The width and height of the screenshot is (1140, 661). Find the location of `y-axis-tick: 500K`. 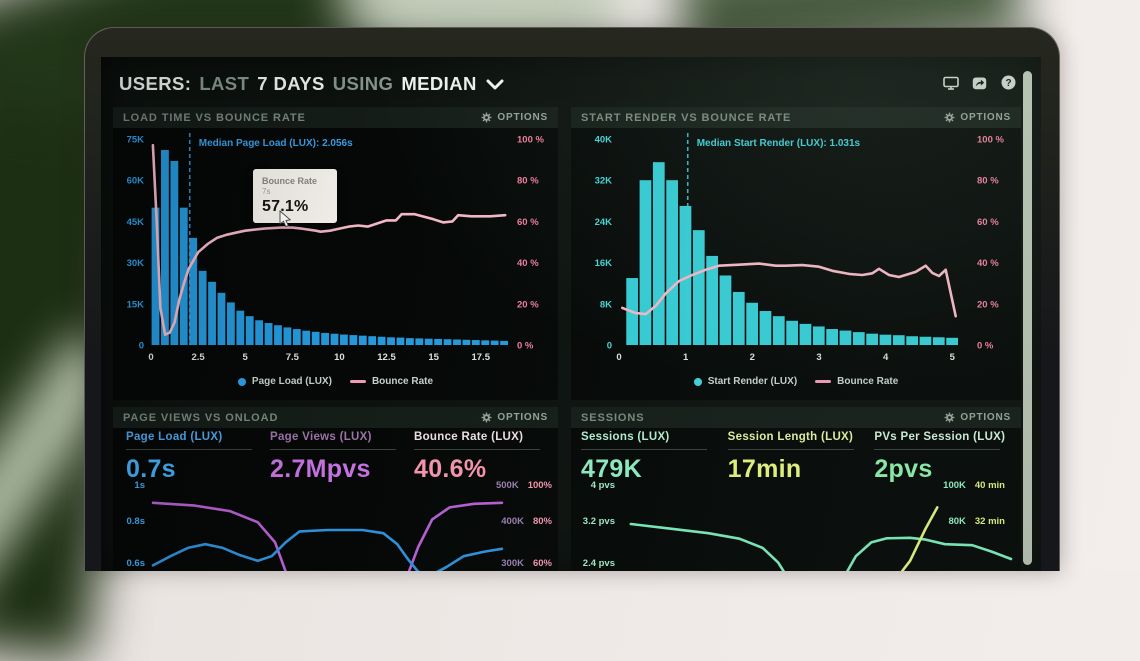

y-axis-tick: 500K is located at coordinates (507, 485).